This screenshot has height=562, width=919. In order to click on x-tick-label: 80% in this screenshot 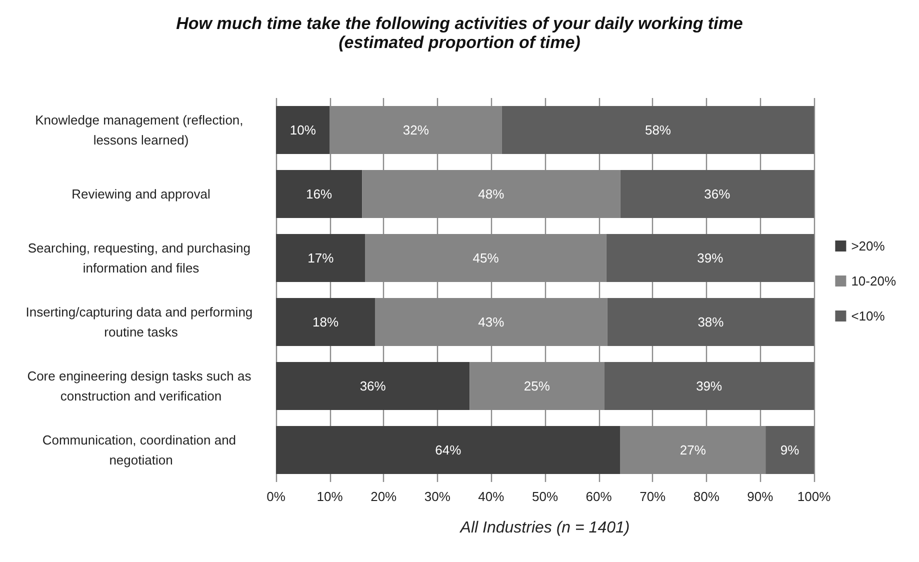, I will do `click(706, 496)`.